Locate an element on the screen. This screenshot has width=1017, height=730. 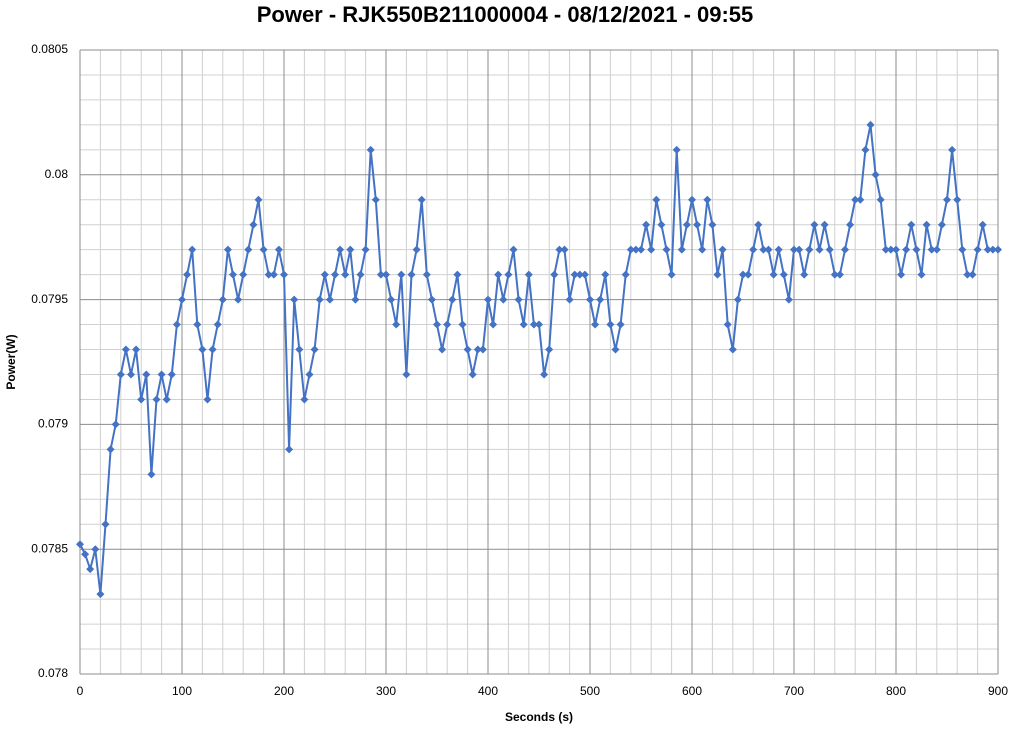
y-tick-label: 0.079 is located at coordinates (53, 424).